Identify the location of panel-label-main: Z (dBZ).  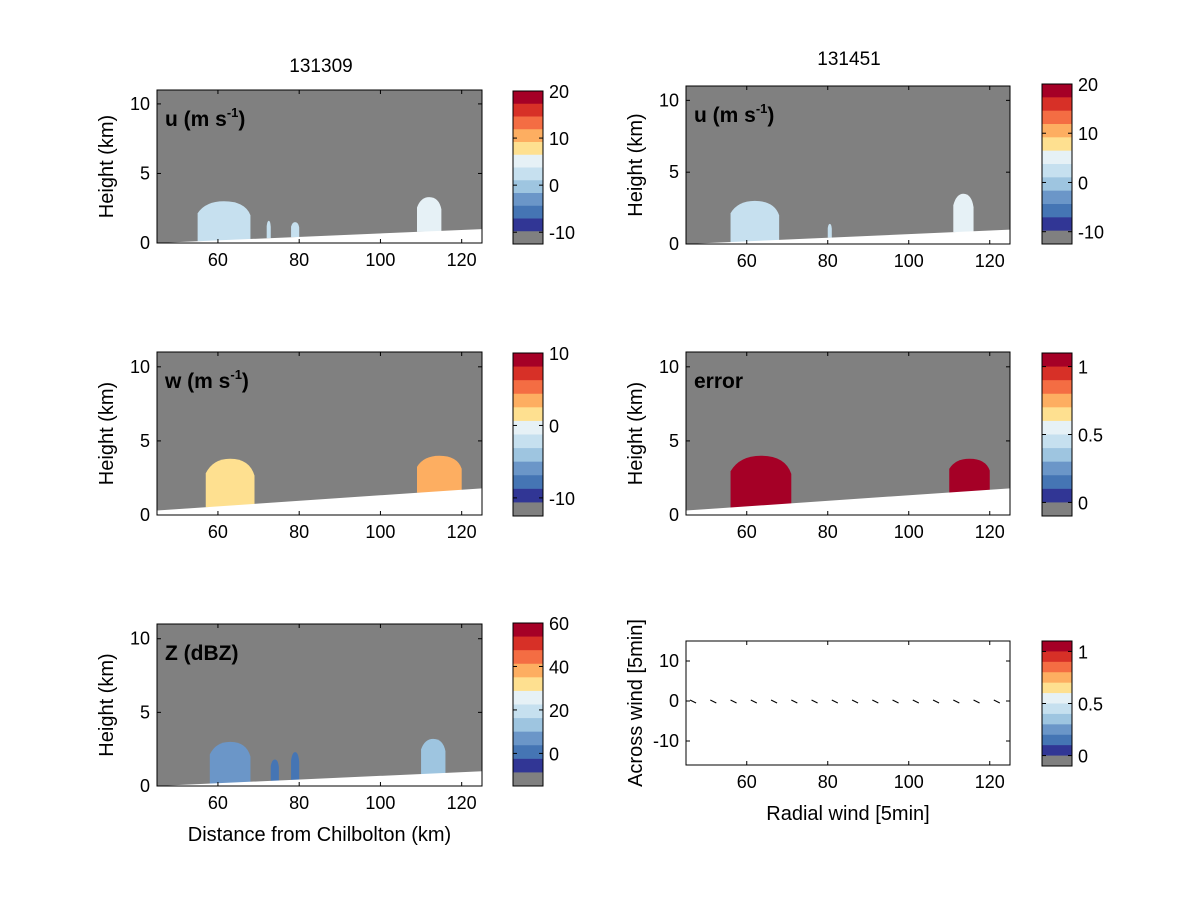
(201, 653).